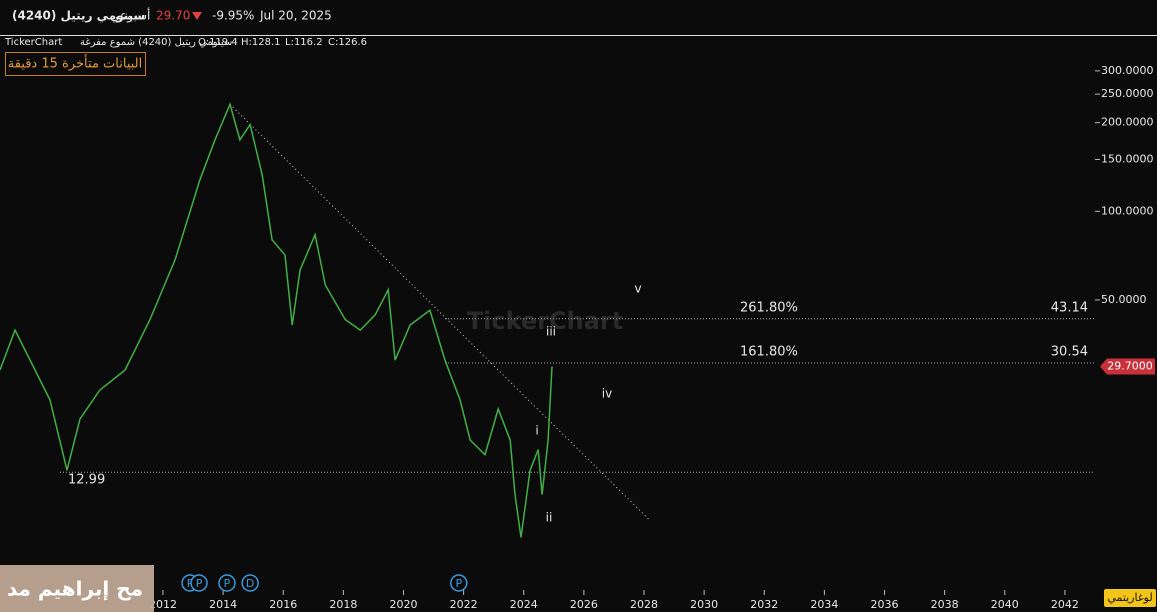 The image size is (1157, 612). I want to click on x-tick-label: 2032, so click(764, 604).